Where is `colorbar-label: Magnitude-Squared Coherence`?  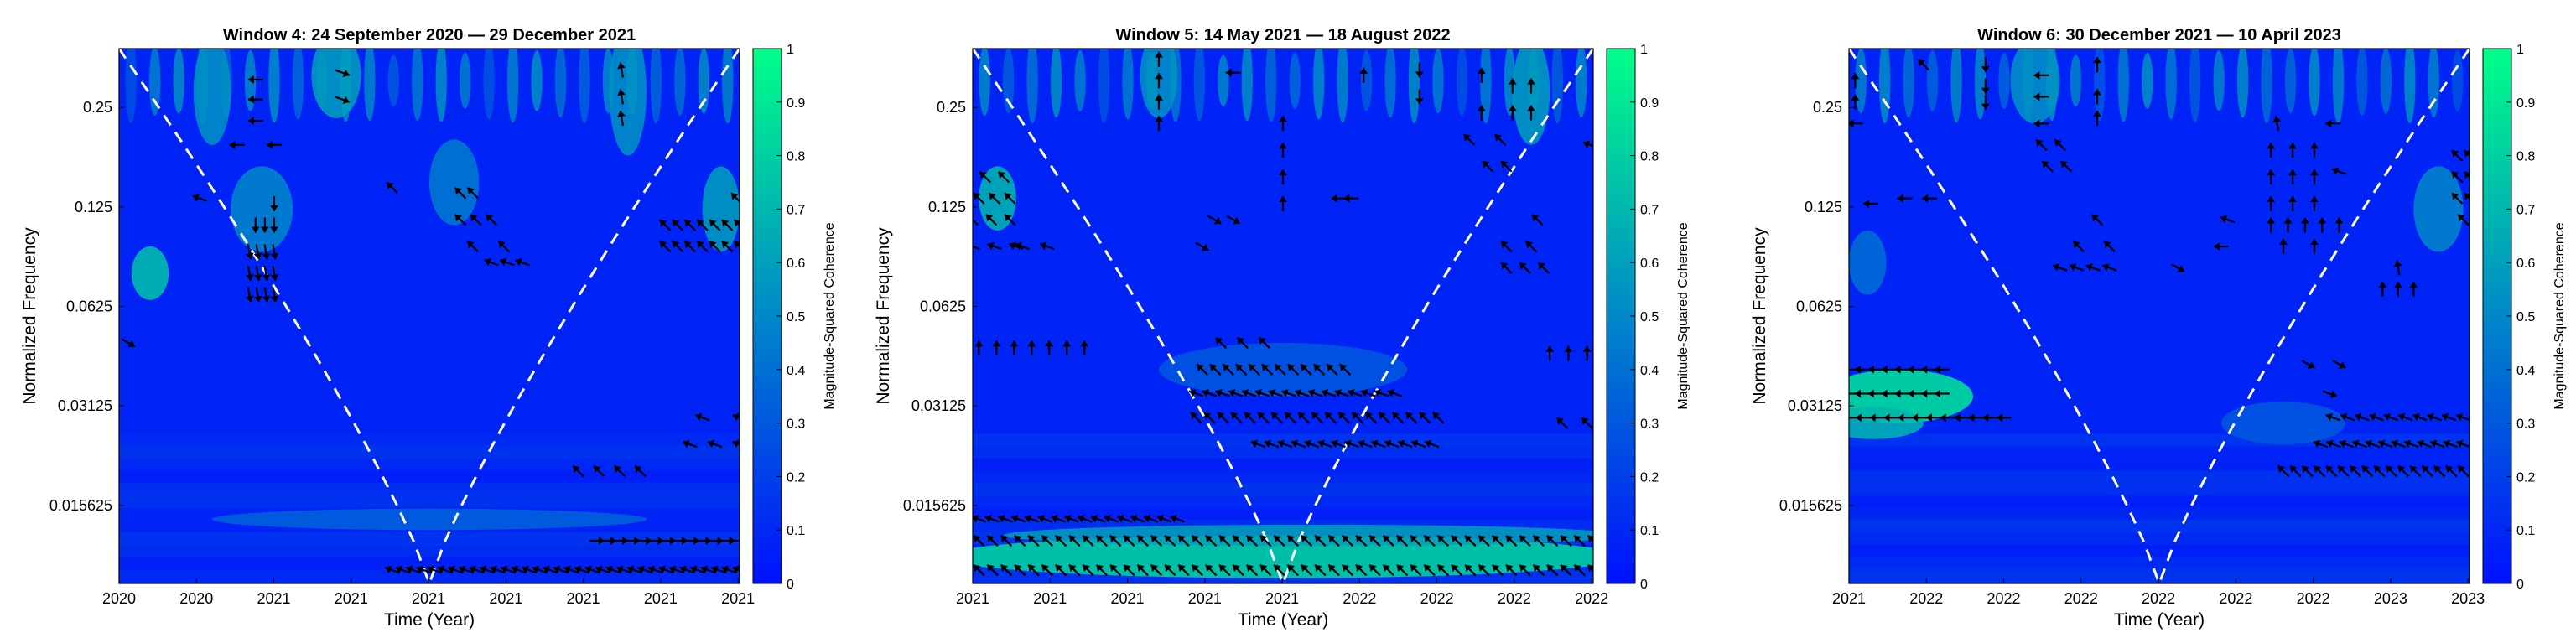 colorbar-label: Magnitude-Squared Coherence is located at coordinates (830, 316).